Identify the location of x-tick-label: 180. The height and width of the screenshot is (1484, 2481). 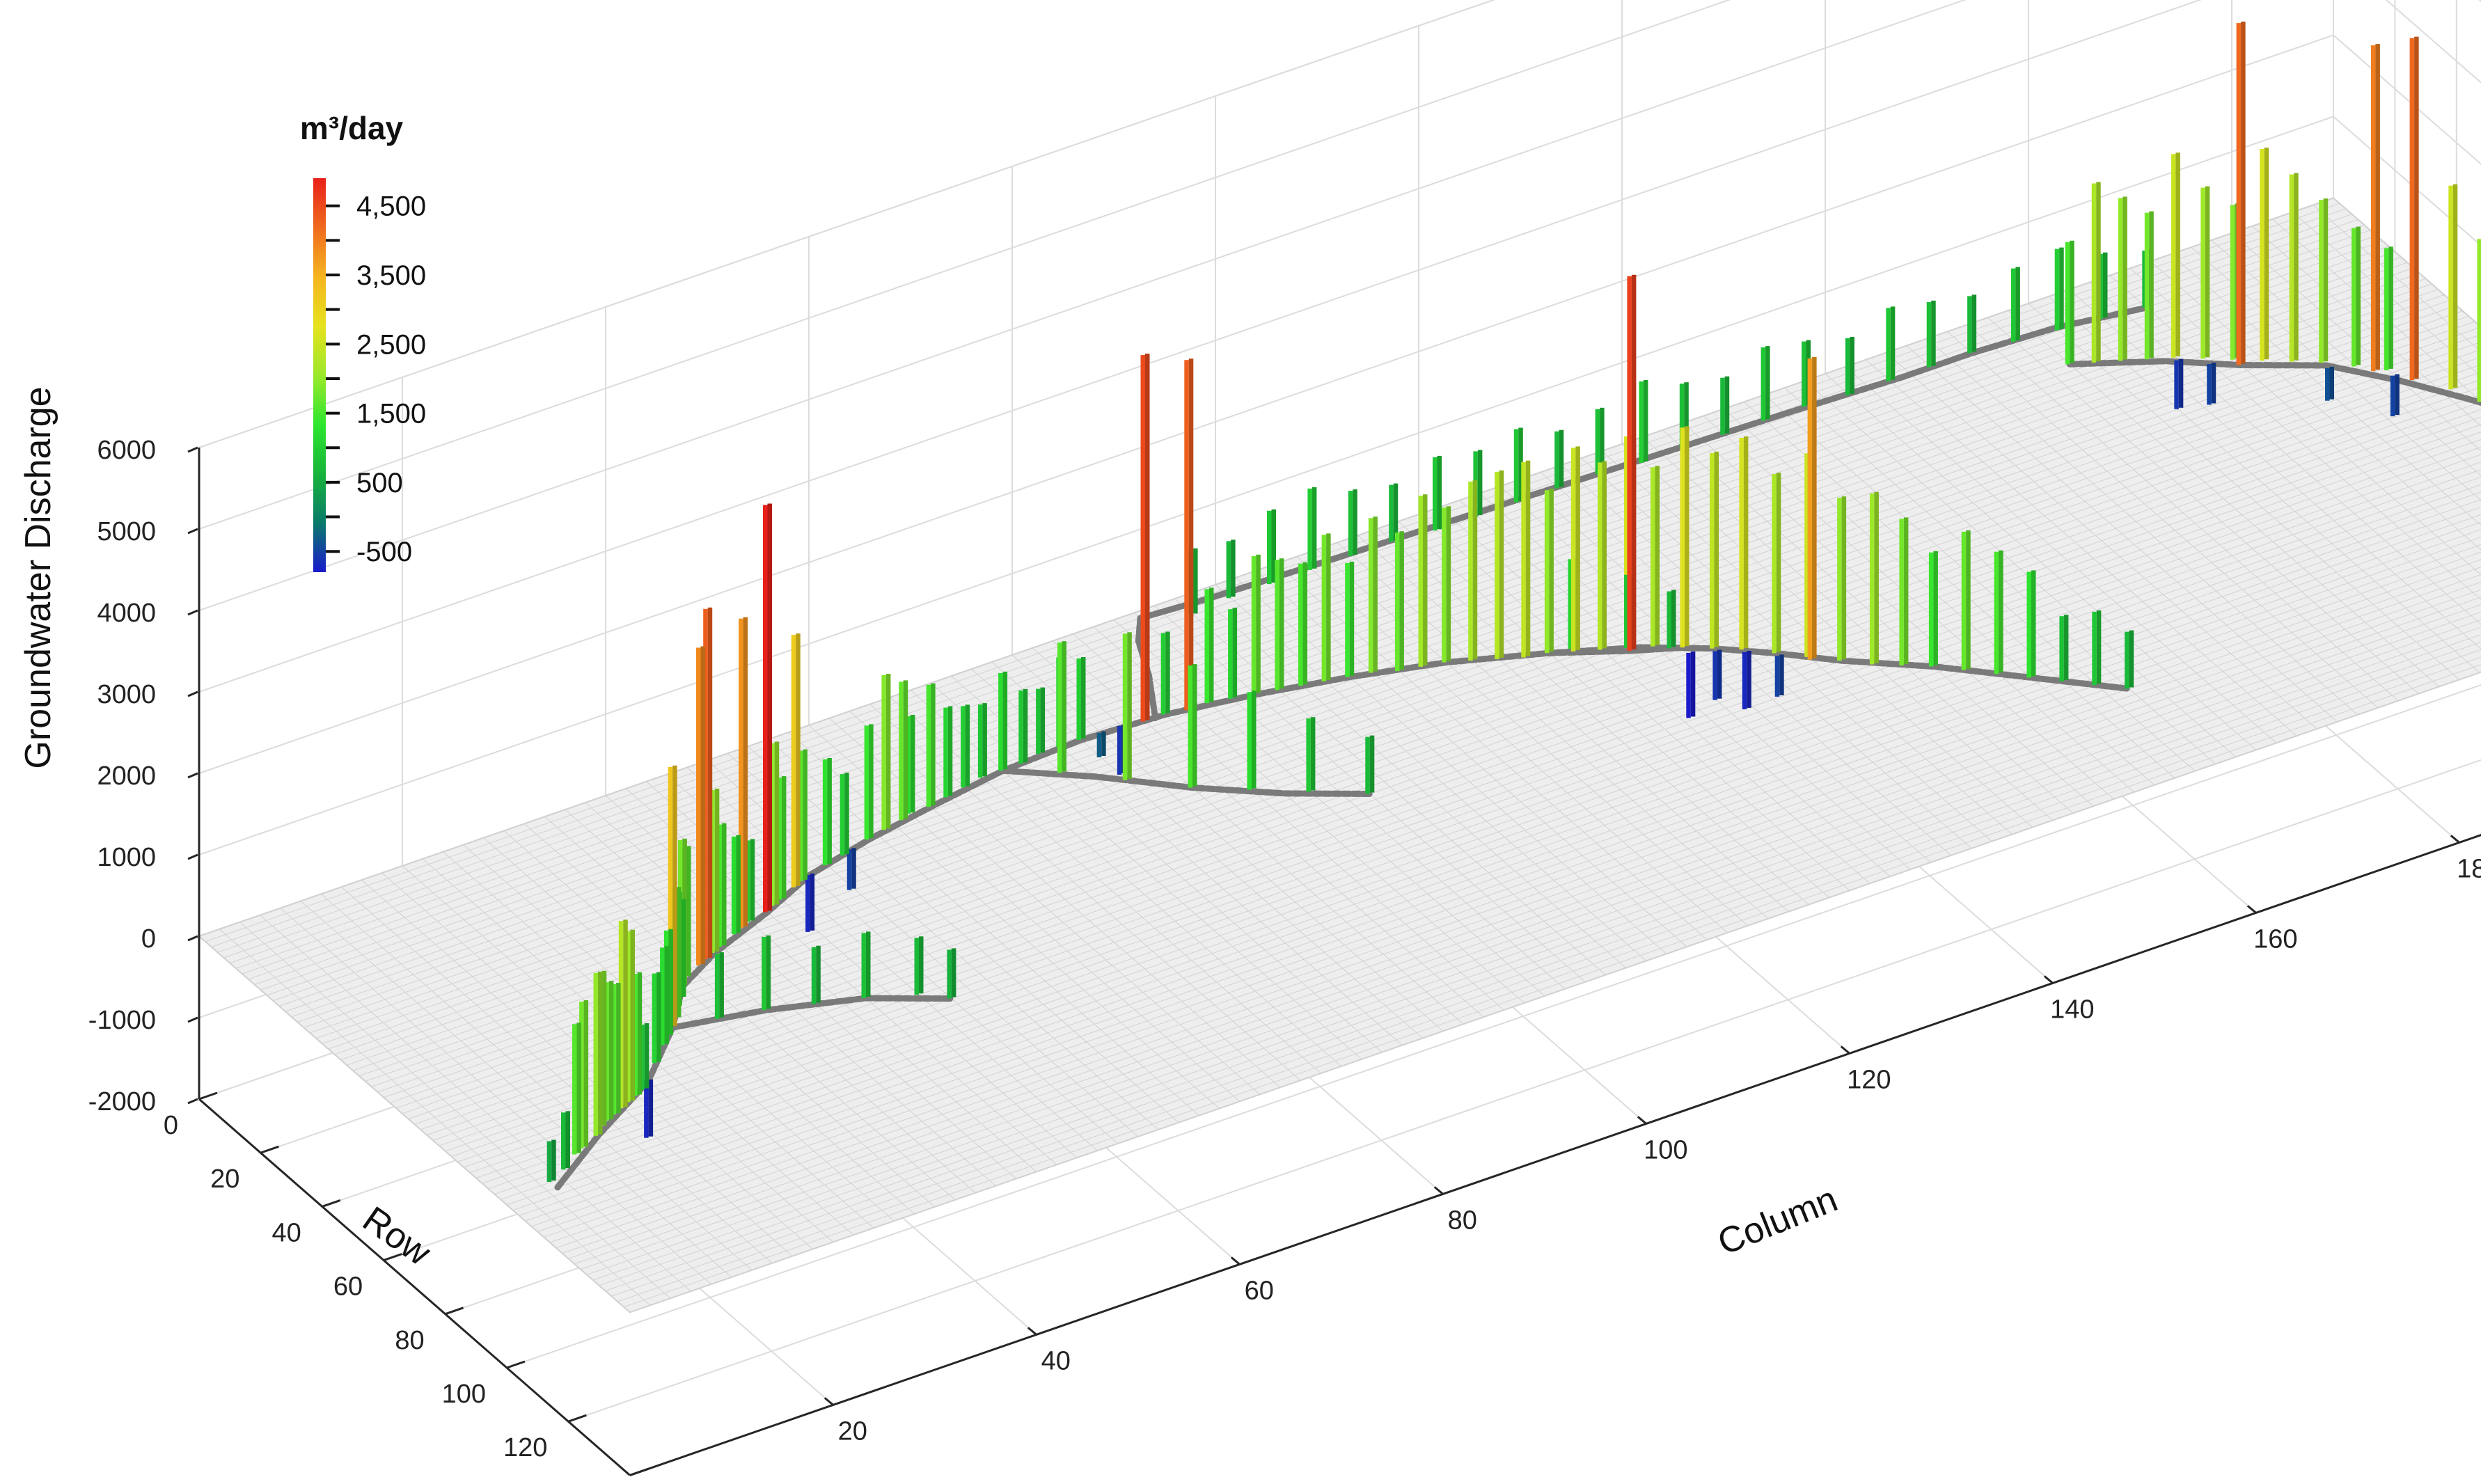
(2469, 868).